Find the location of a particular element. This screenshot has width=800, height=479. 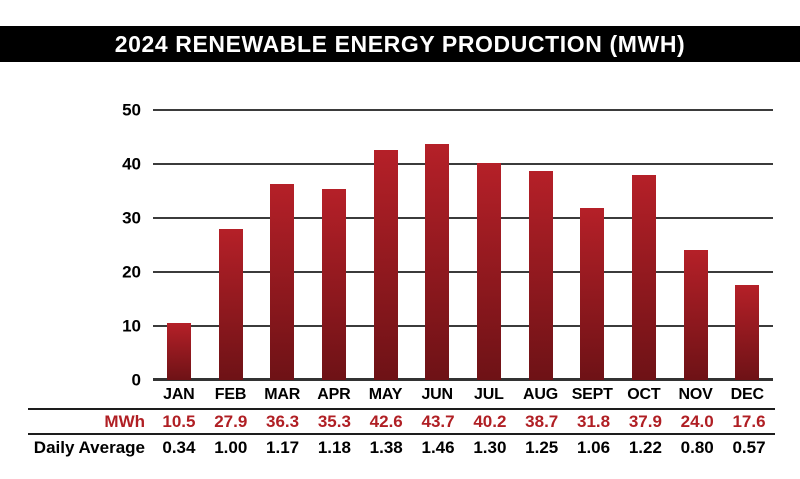

x-tick-label-mar: MAR is located at coordinates (282, 394).